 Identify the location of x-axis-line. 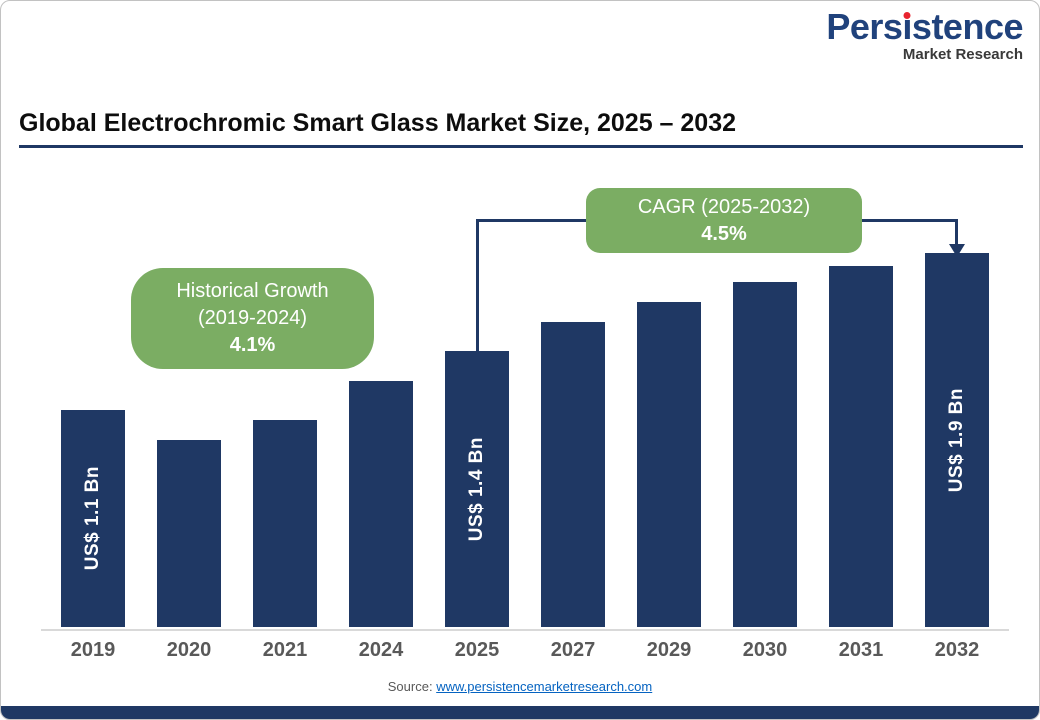
(525, 630).